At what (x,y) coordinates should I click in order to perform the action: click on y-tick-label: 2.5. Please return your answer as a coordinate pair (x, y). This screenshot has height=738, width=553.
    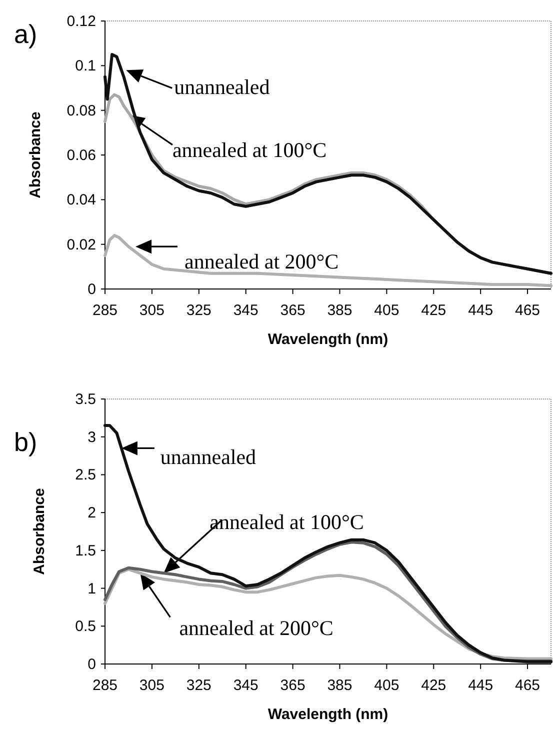
    Looking at the image, I should click on (85, 475).